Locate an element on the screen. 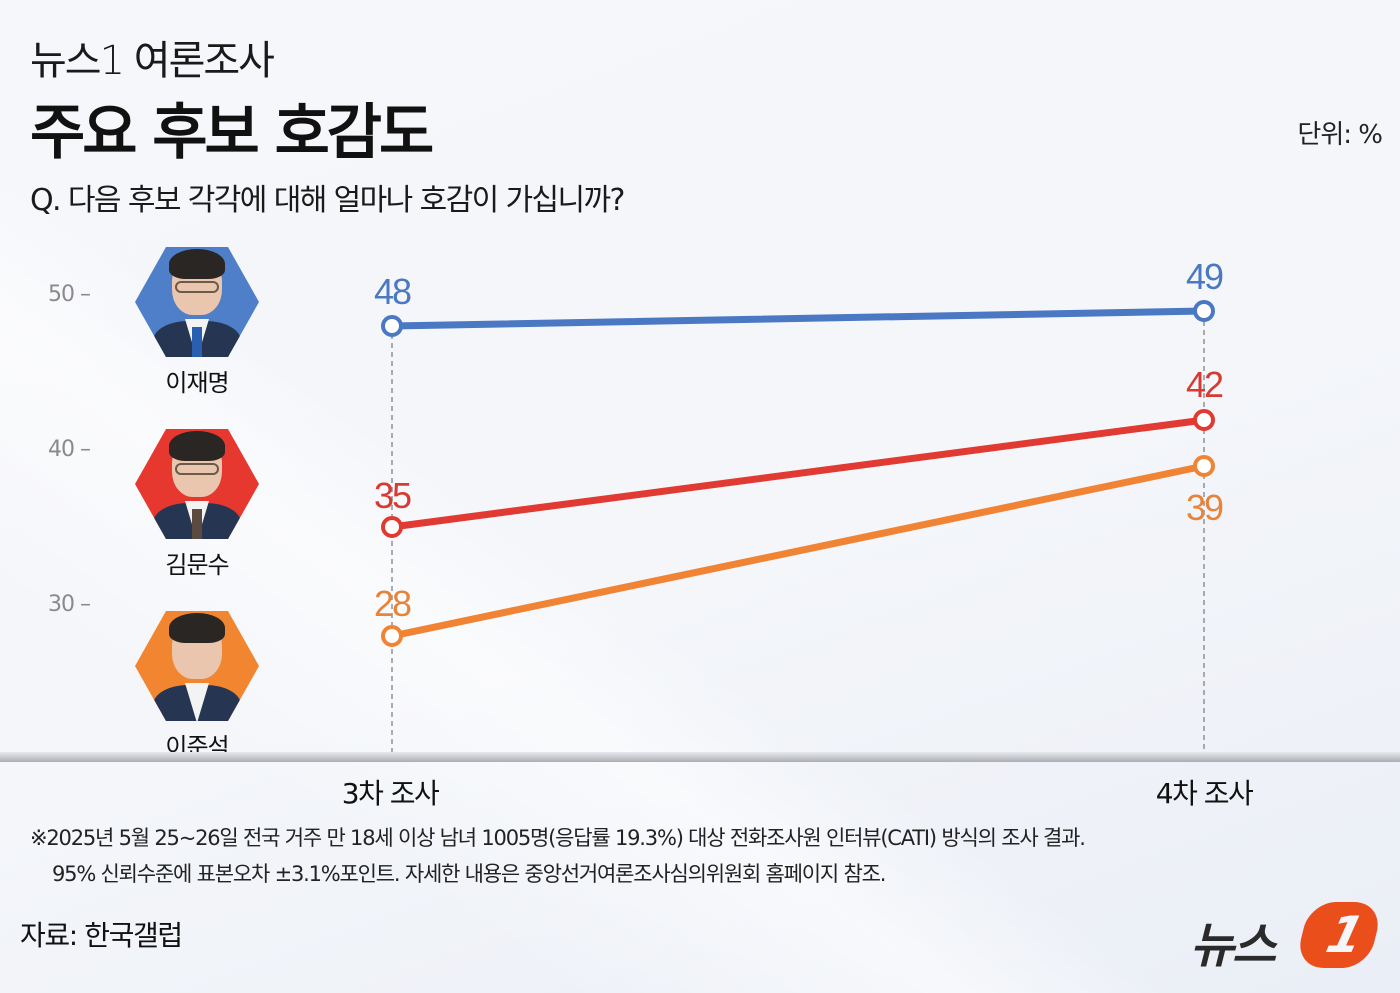 This screenshot has width=1400, height=993. value-label: 35 is located at coordinates (392, 495).